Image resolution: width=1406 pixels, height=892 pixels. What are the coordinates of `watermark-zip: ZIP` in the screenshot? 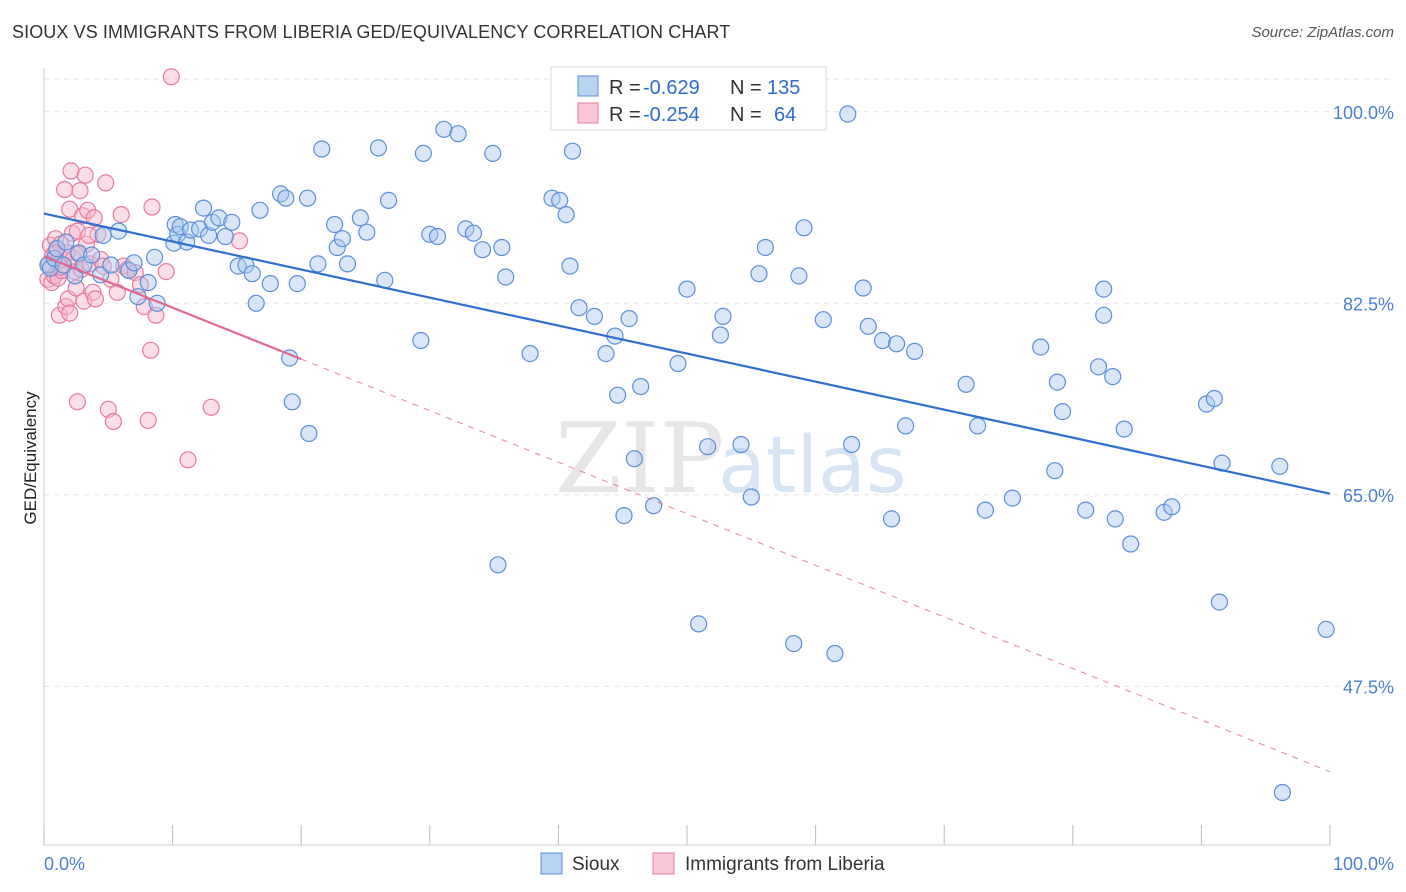 It's located at (639, 459).